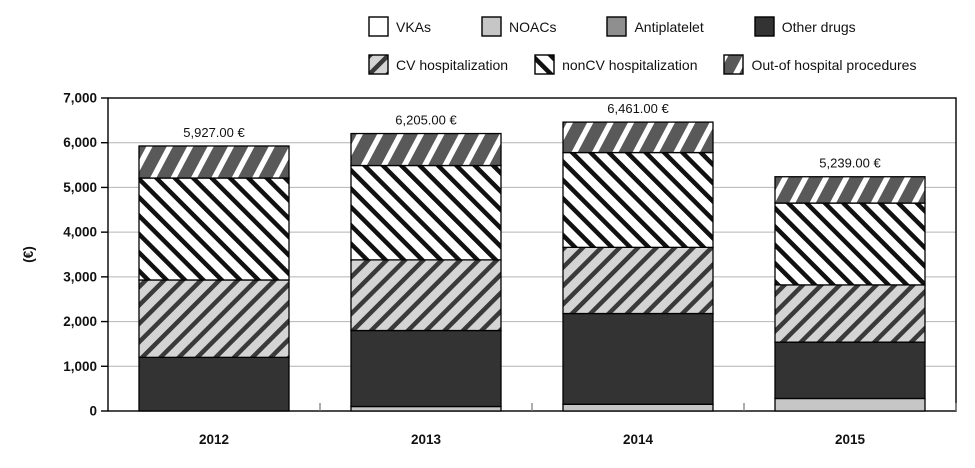 The height and width of the screenshot is (468, 975). Describe the element at coordinates (617, 26) in the screenshot. I see `legend-swatch-antiplatelet-icon` at that location.